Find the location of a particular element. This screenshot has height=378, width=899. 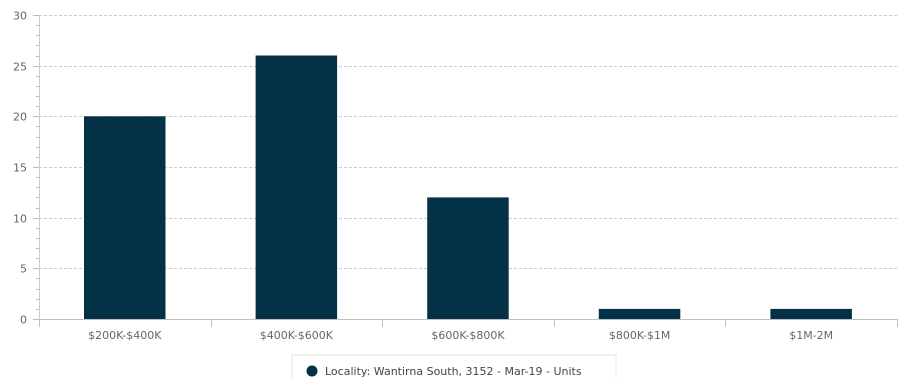

x-tick-label: $800K-$1M is located at coordinates (640, 335).